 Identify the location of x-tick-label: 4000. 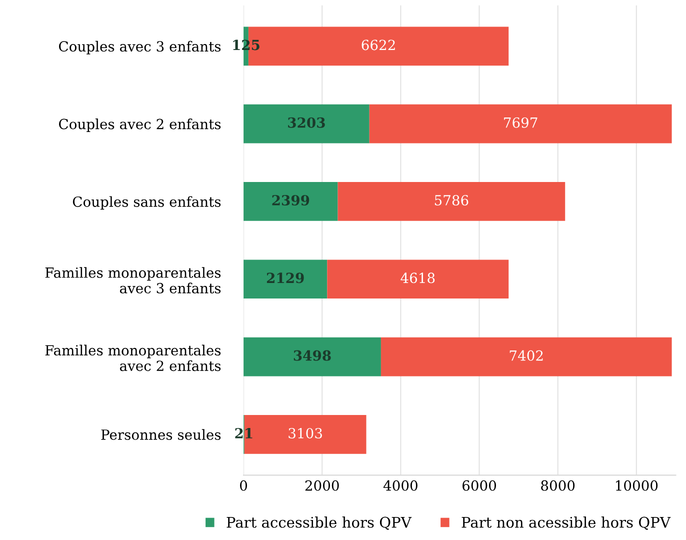
(400, 485).